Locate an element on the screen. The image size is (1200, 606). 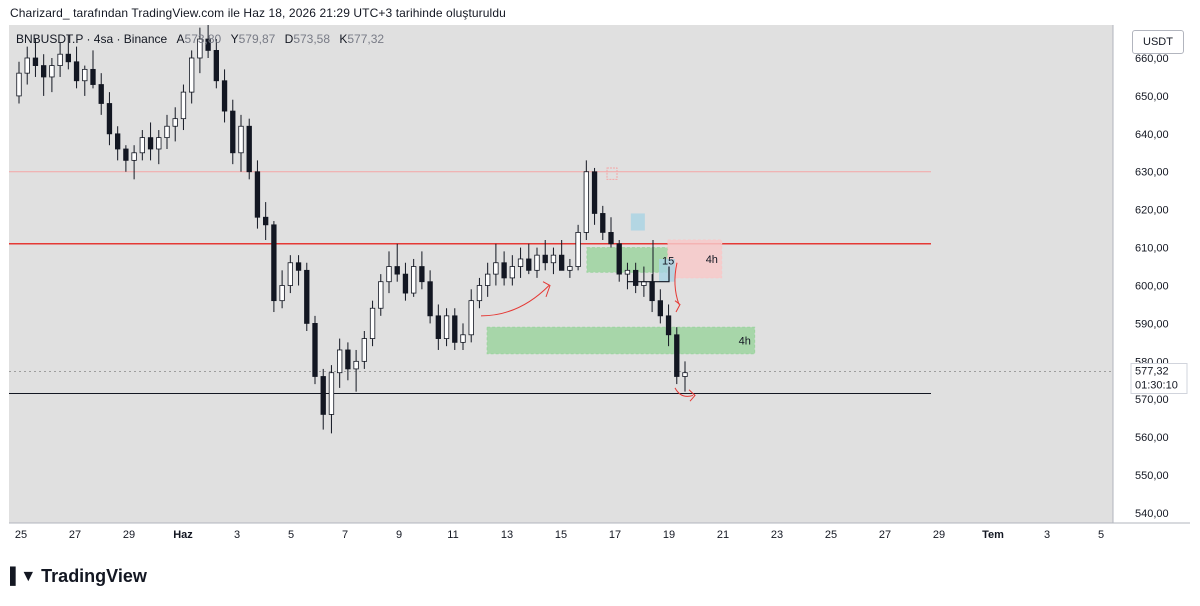
arrow-down-head is located at coordinates (677, 306).